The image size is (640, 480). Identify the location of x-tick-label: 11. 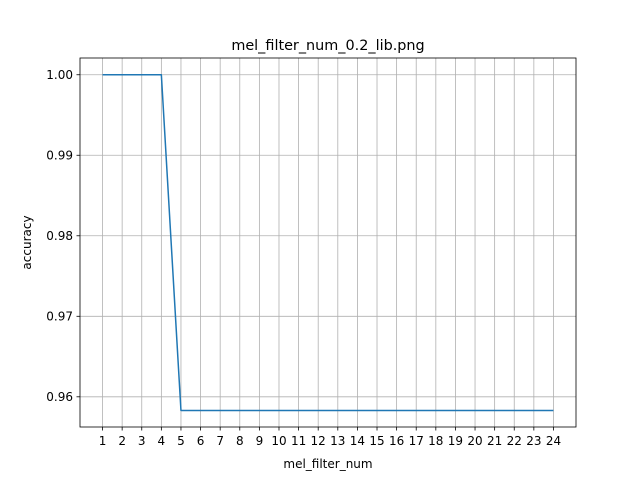
(298, 441).